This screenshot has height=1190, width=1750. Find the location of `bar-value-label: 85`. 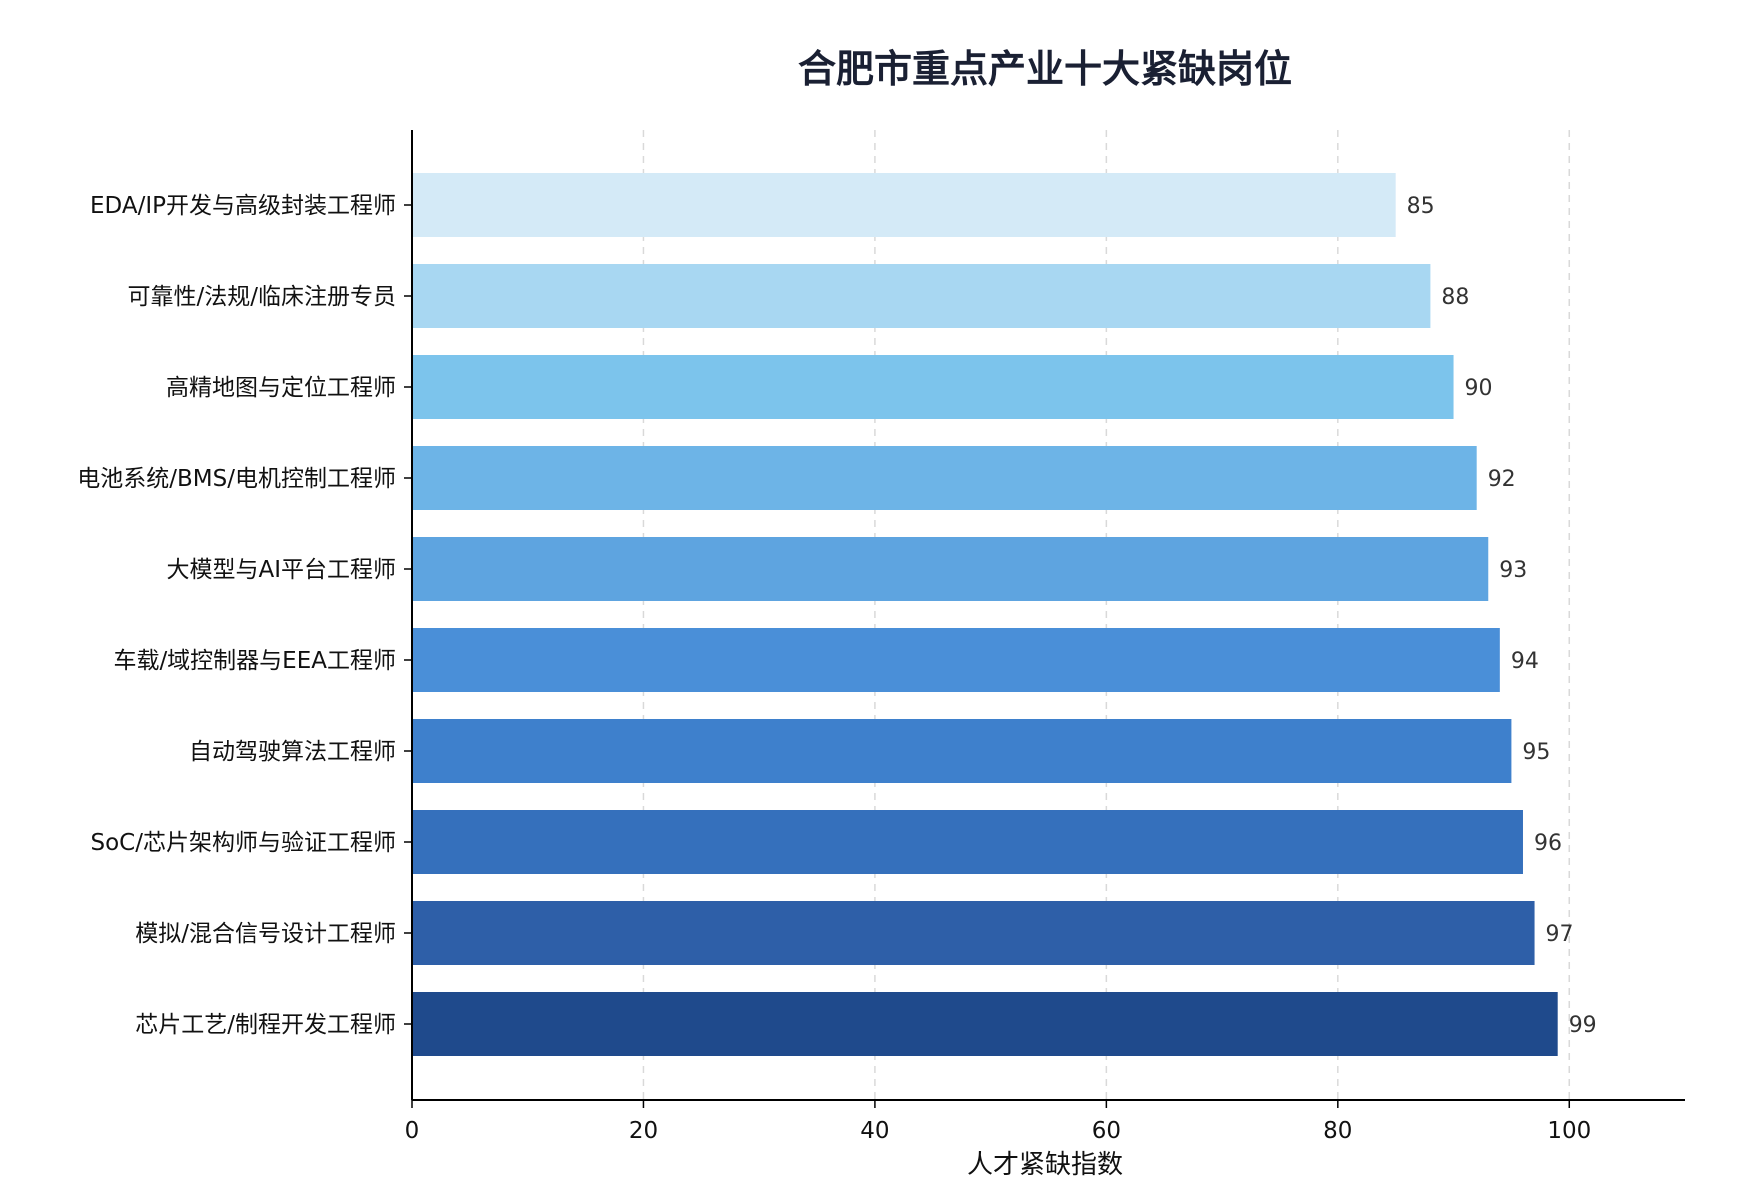

bar-value-label: 85 is located at coordinates (1421, 206).